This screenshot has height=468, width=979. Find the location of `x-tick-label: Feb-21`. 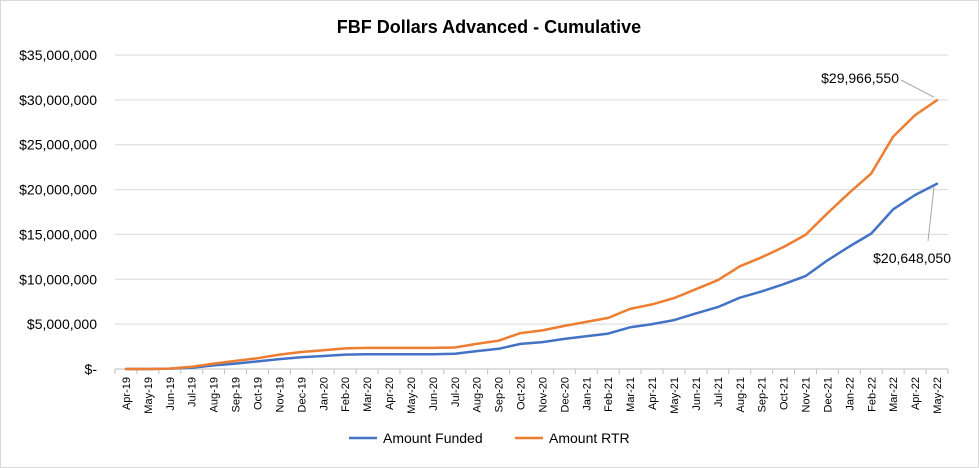

x-tick-label: Feb-21 is located at coordinates (609, 394).